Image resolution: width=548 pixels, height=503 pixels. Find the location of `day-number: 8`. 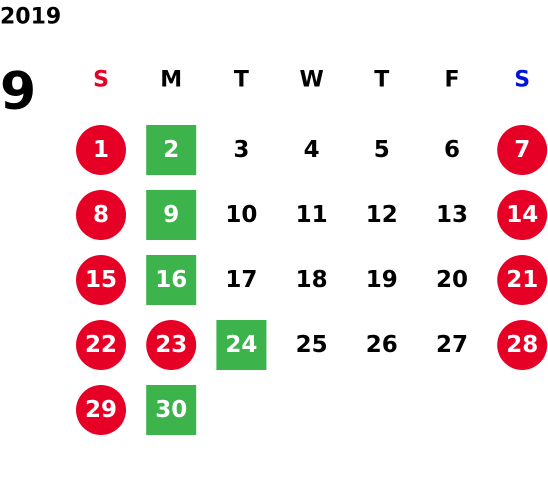

day-number: 8 is located at coordinates (101, 215).